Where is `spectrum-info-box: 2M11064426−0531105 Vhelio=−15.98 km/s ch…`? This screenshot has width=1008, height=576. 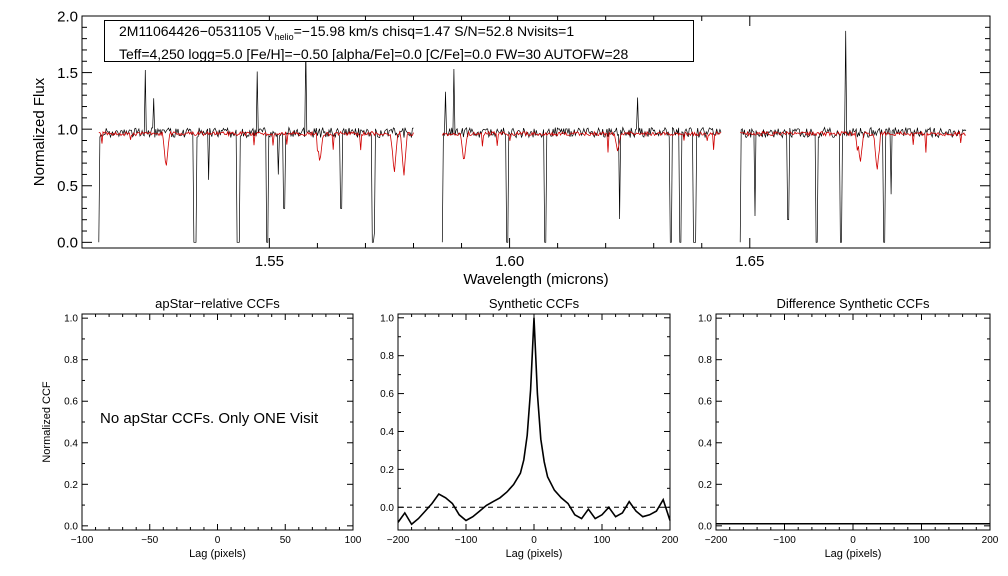
spectrum-info-box: 2M11064426−0531105 Vhelio=−15.98 km/s ch… is located at coordinates (399, 41).